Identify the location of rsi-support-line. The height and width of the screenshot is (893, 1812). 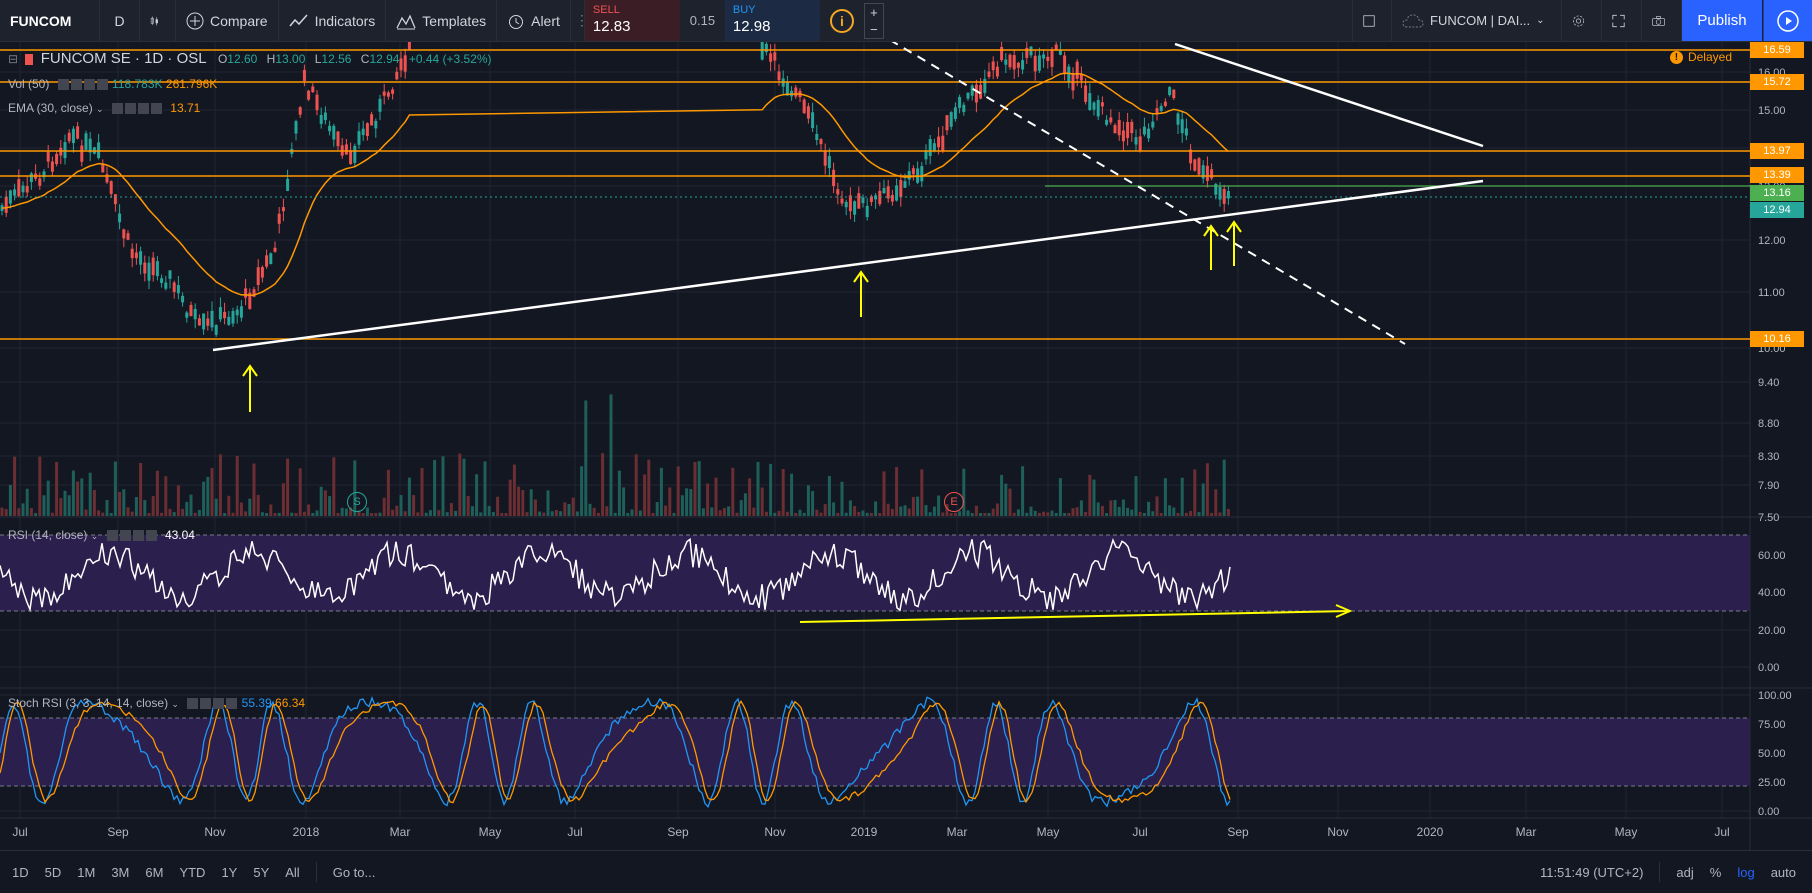
(1075, 616).